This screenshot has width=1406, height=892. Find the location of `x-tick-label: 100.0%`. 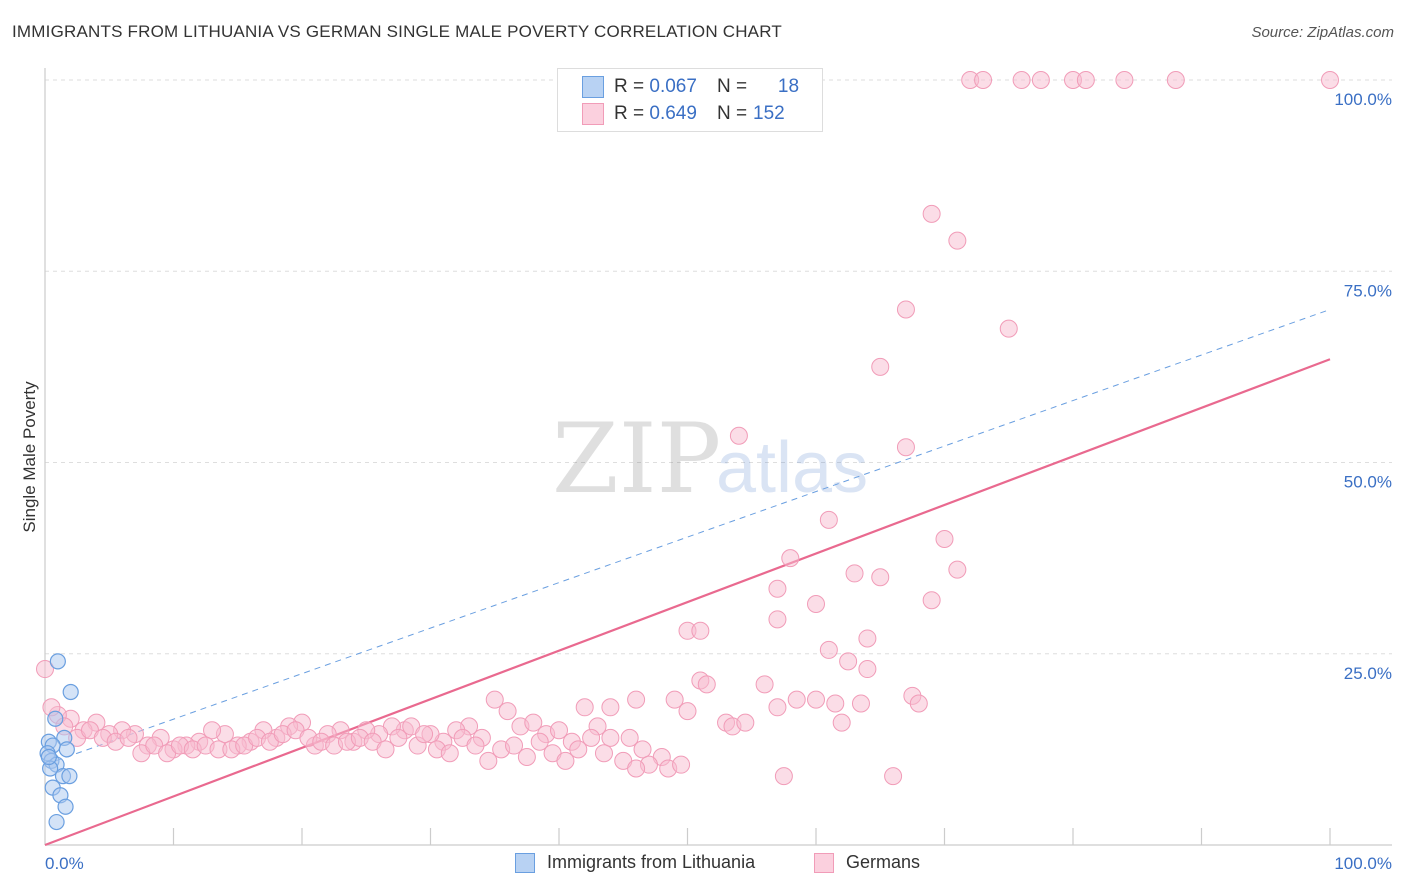

x-tick-label: 100.0% is located at coordinates (1363, 863).